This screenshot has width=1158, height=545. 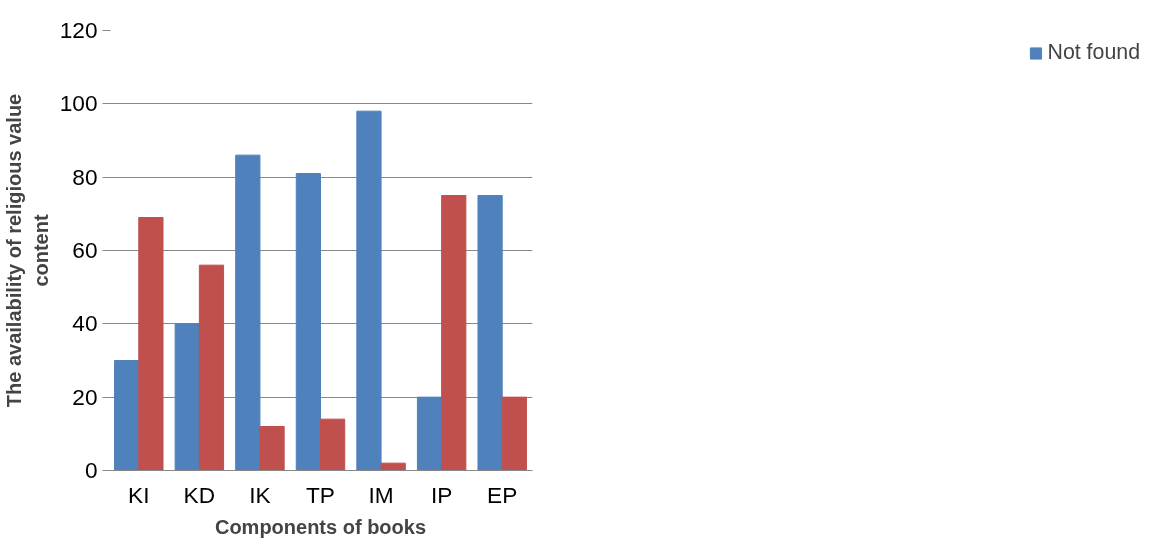 What do you see at coordinates (78, 30) in the screenshot?
I see `y-tick-label: 120` at bounding box center [78, 30].